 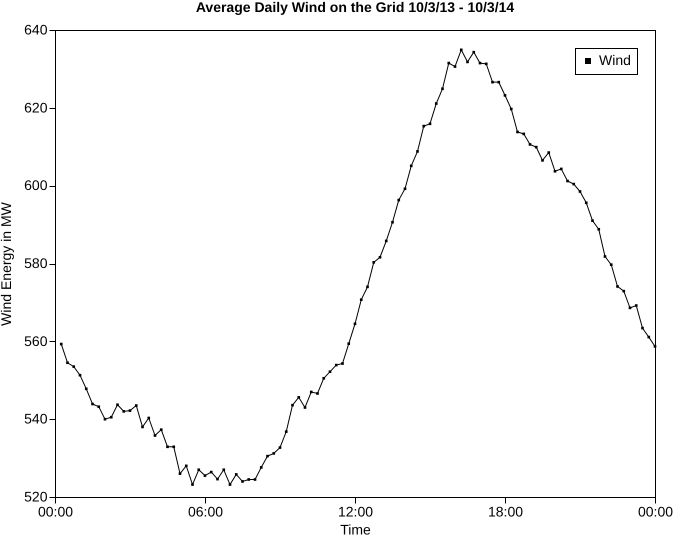 What do you see at coordinates (36, 185) in the screenshot?
I see `y-tick-label: 600` at bounding box center [36, 185].